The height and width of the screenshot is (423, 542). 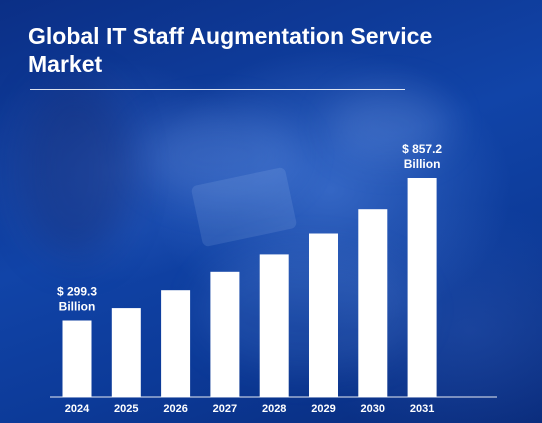 What do you see at coordinates (217, 89) in the screenshot?
I see `title-divider` at bounding box center [217, 89].